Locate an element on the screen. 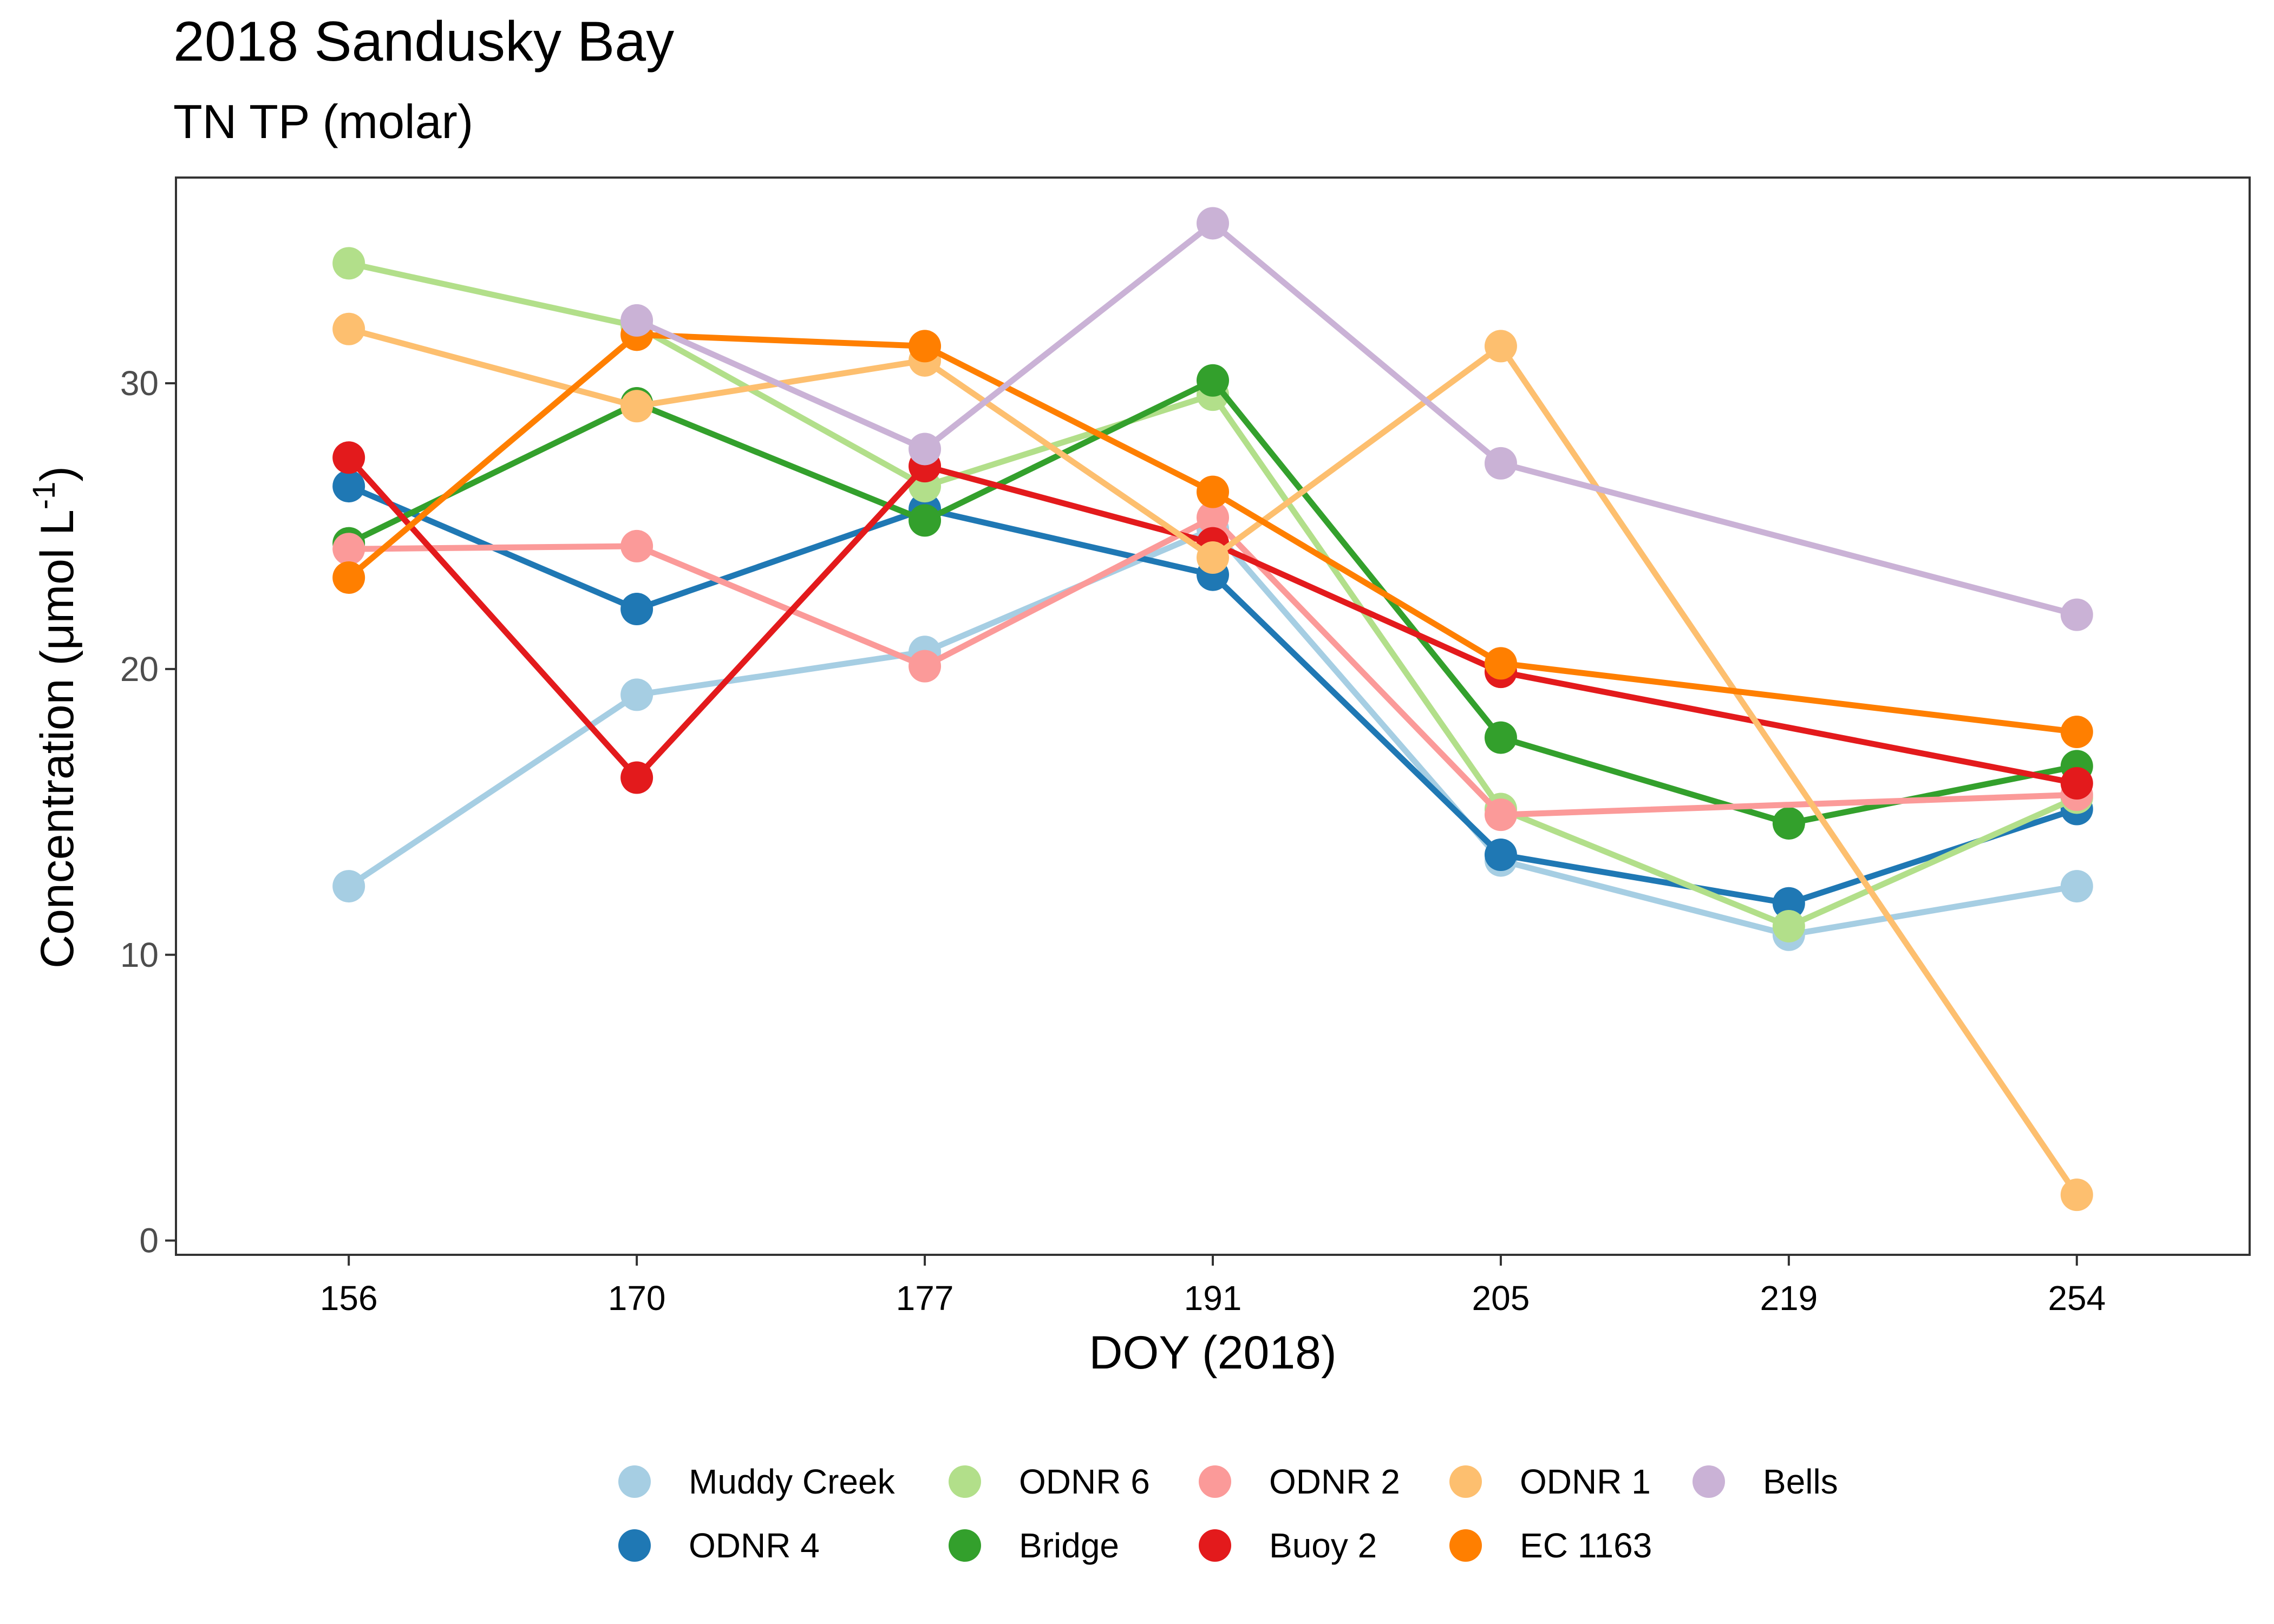 Image resolution: width=2274 pixels, height=1624 pixels. y-axis-title-close: ) is located at coordinates (57, 474).